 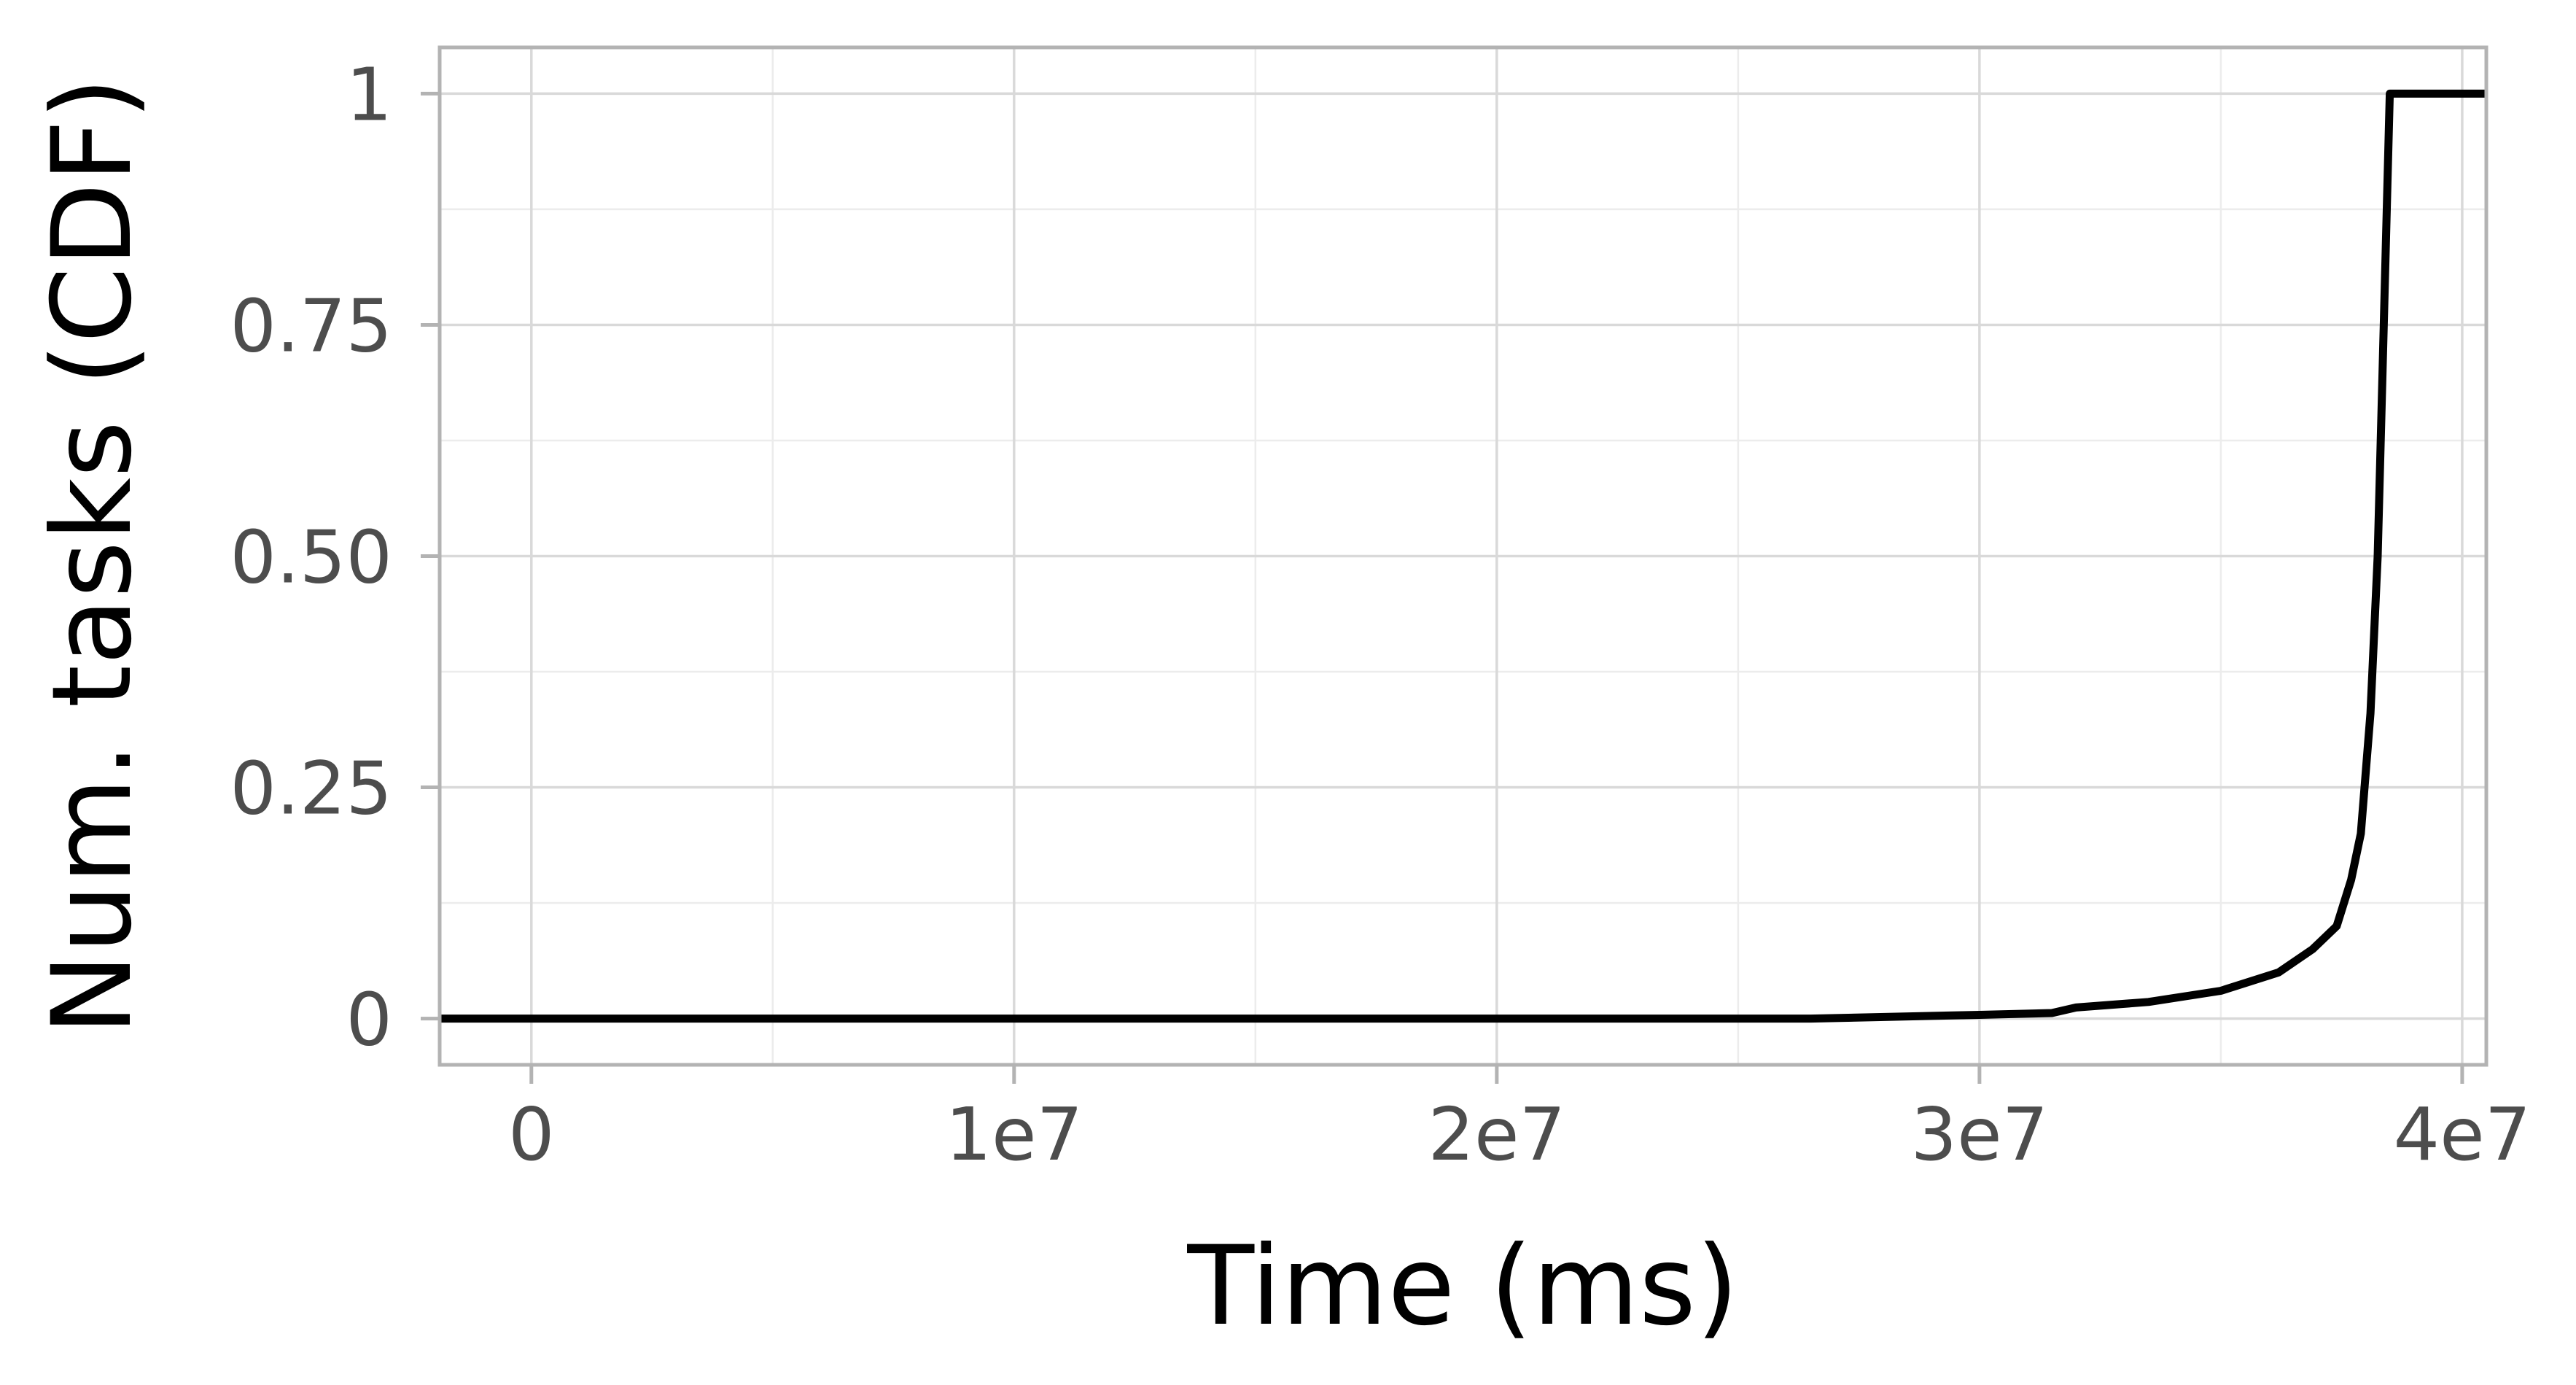 I want to click on x-axis-title: Time (ms), so click(x=1462, y=1286).